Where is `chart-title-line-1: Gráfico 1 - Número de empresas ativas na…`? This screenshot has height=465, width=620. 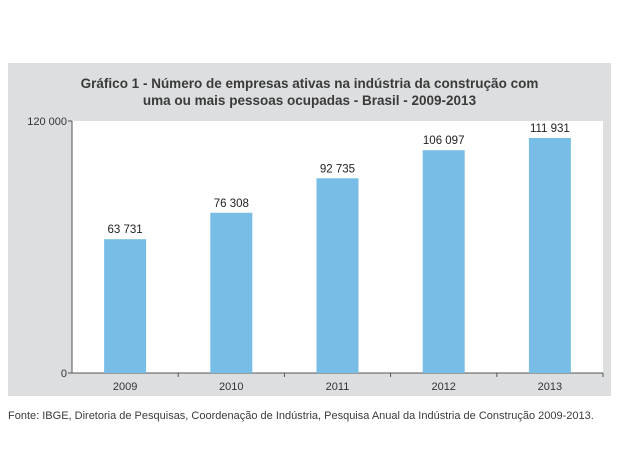
chart-title-line-1: Gráfico 1 - Número de empresas ativas na… is located at coordinates (309, 83).